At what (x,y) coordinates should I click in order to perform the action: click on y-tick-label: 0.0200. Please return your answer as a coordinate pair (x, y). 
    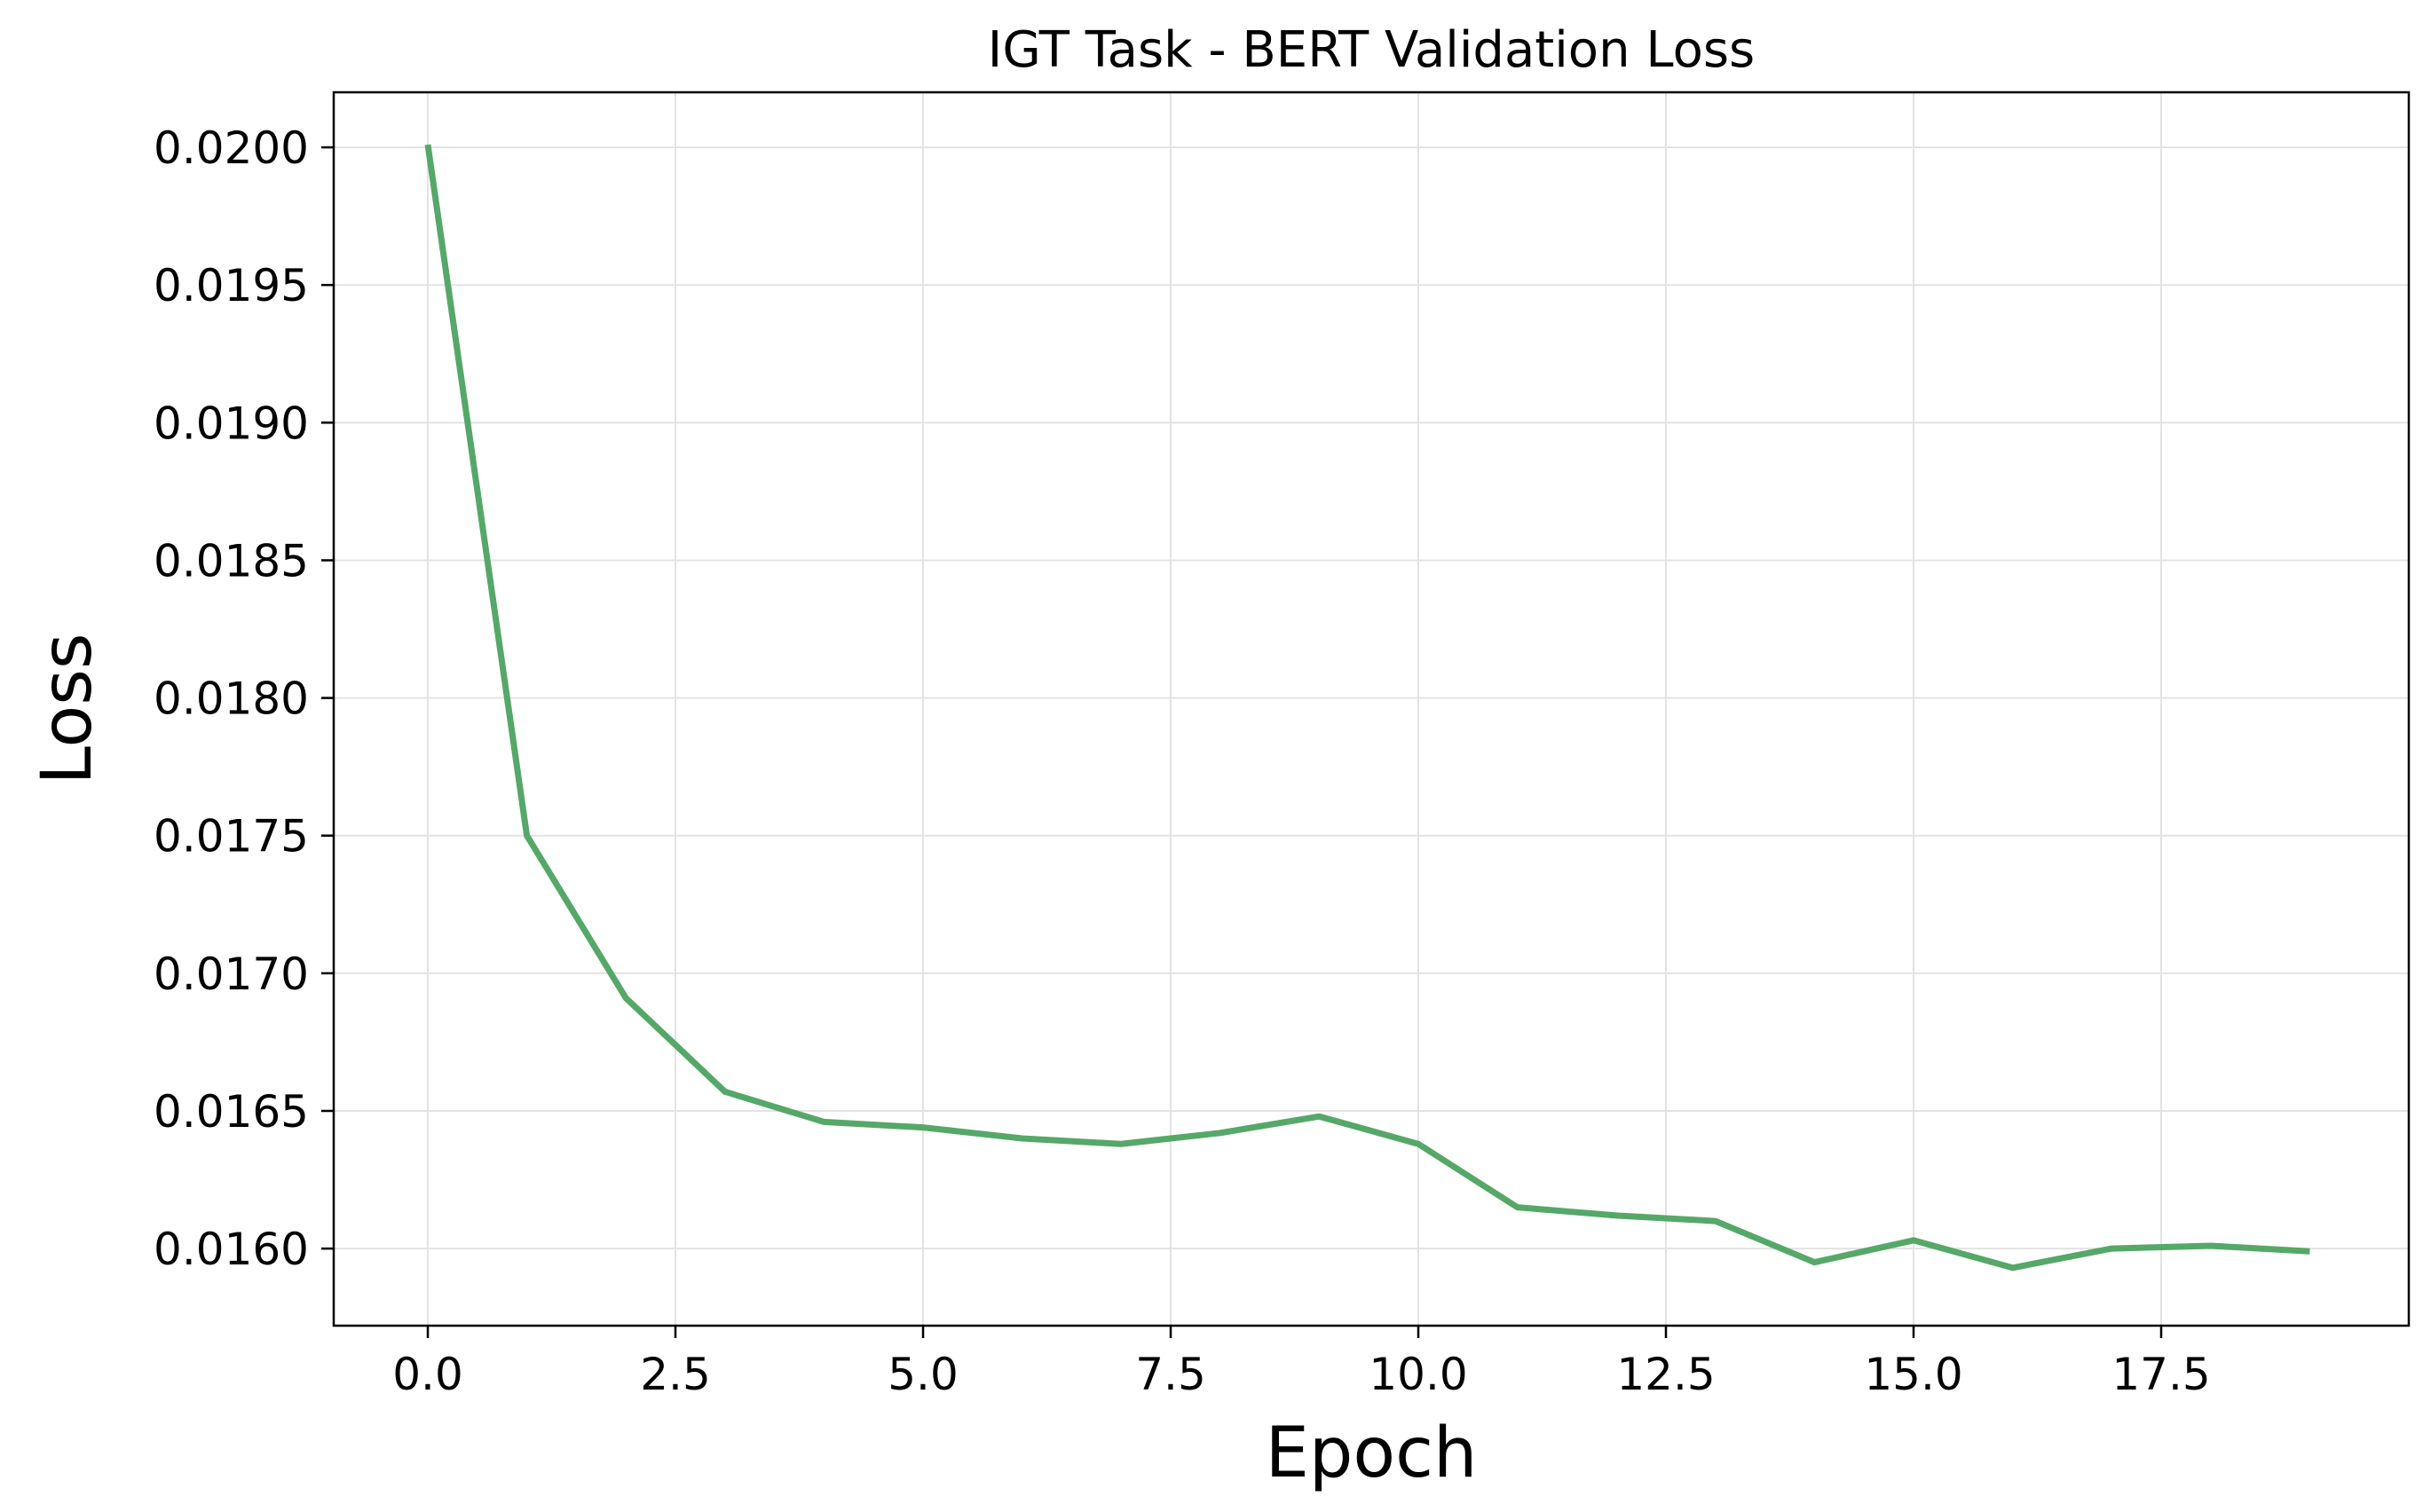
    Looking at the image, I should click on (231, 148).